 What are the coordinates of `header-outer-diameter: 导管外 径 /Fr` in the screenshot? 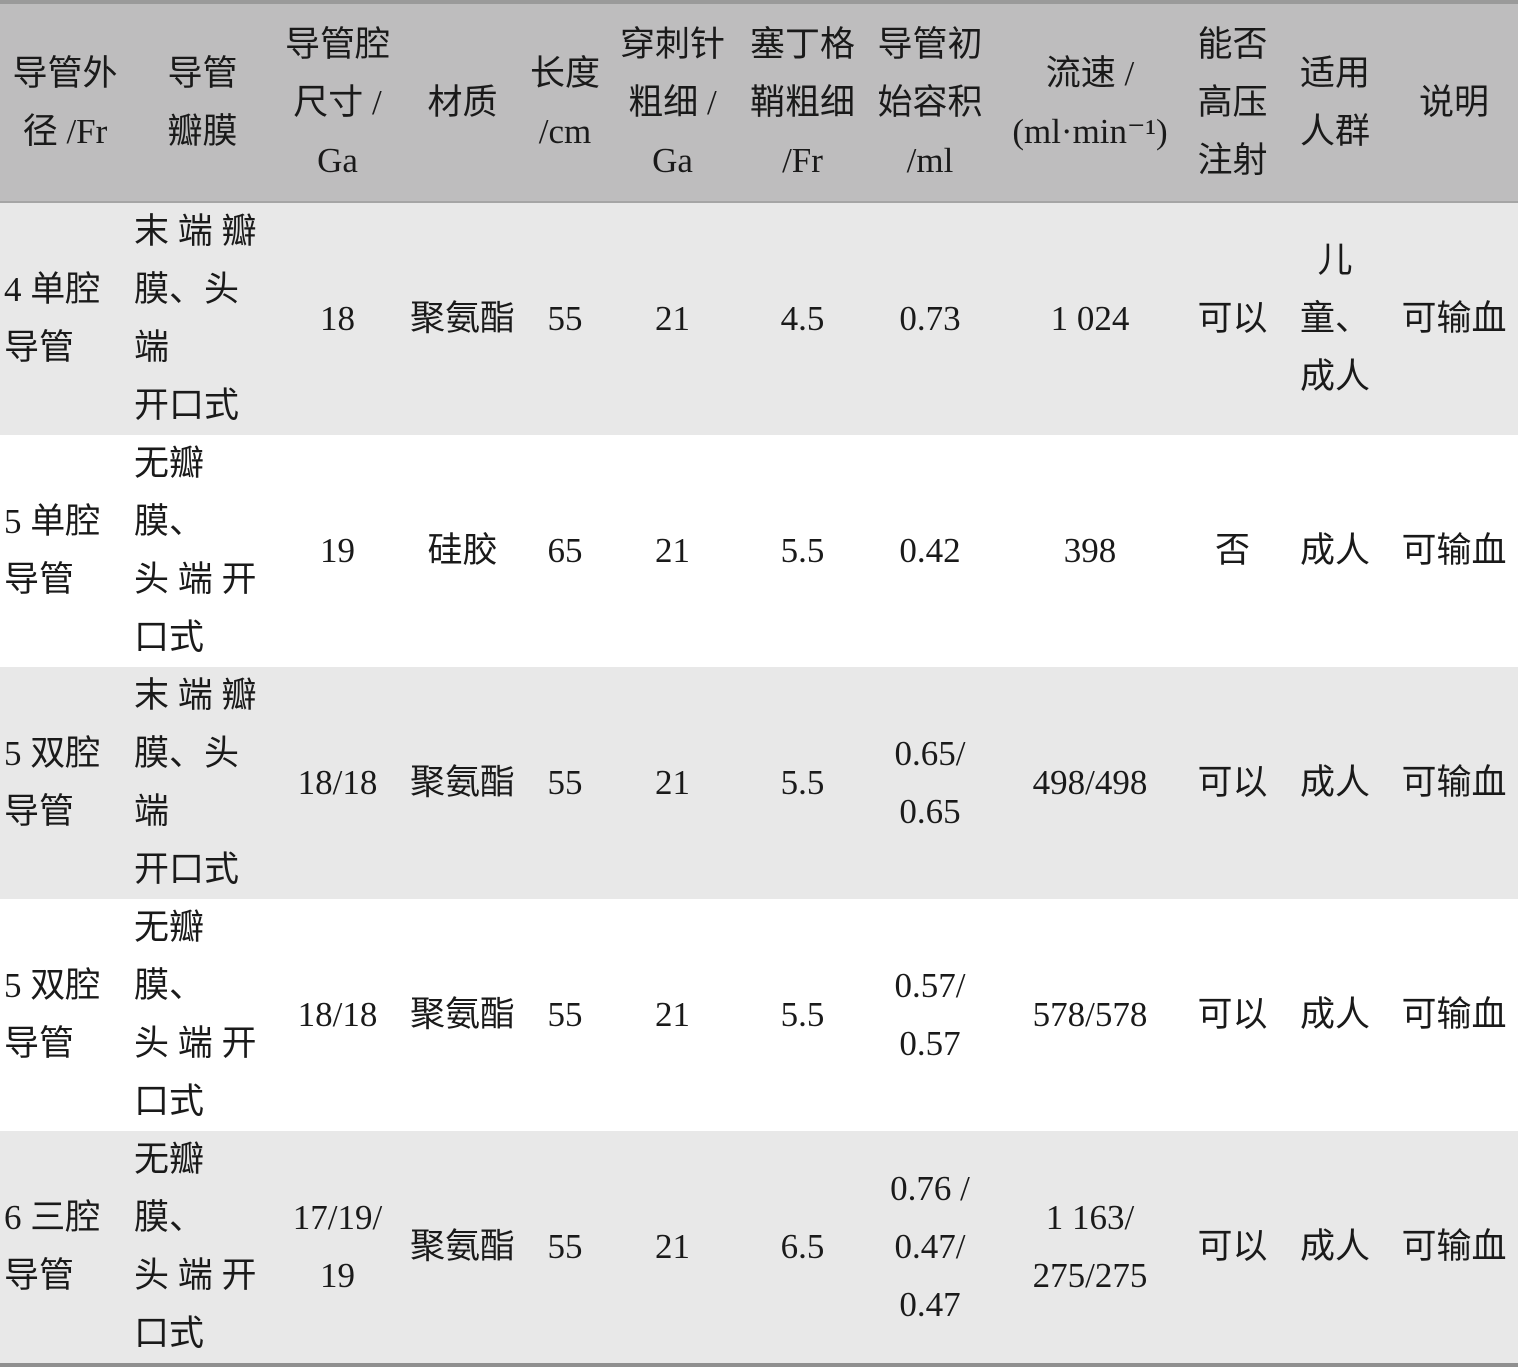 It's located at (65, 102).